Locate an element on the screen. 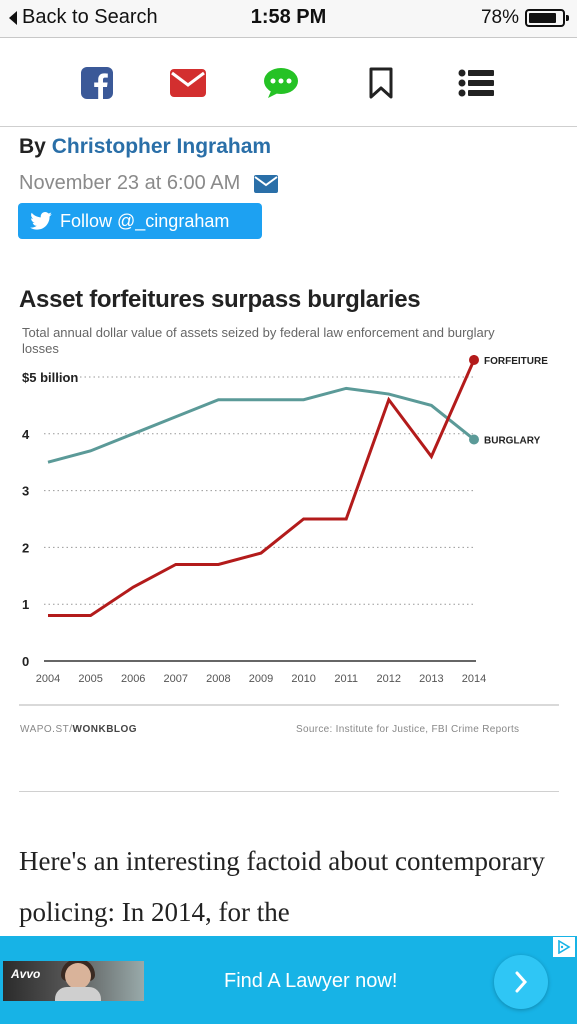 This screenshot has width=577, height=1024. back-label: Back to Search is located at coordinates (90, 17).